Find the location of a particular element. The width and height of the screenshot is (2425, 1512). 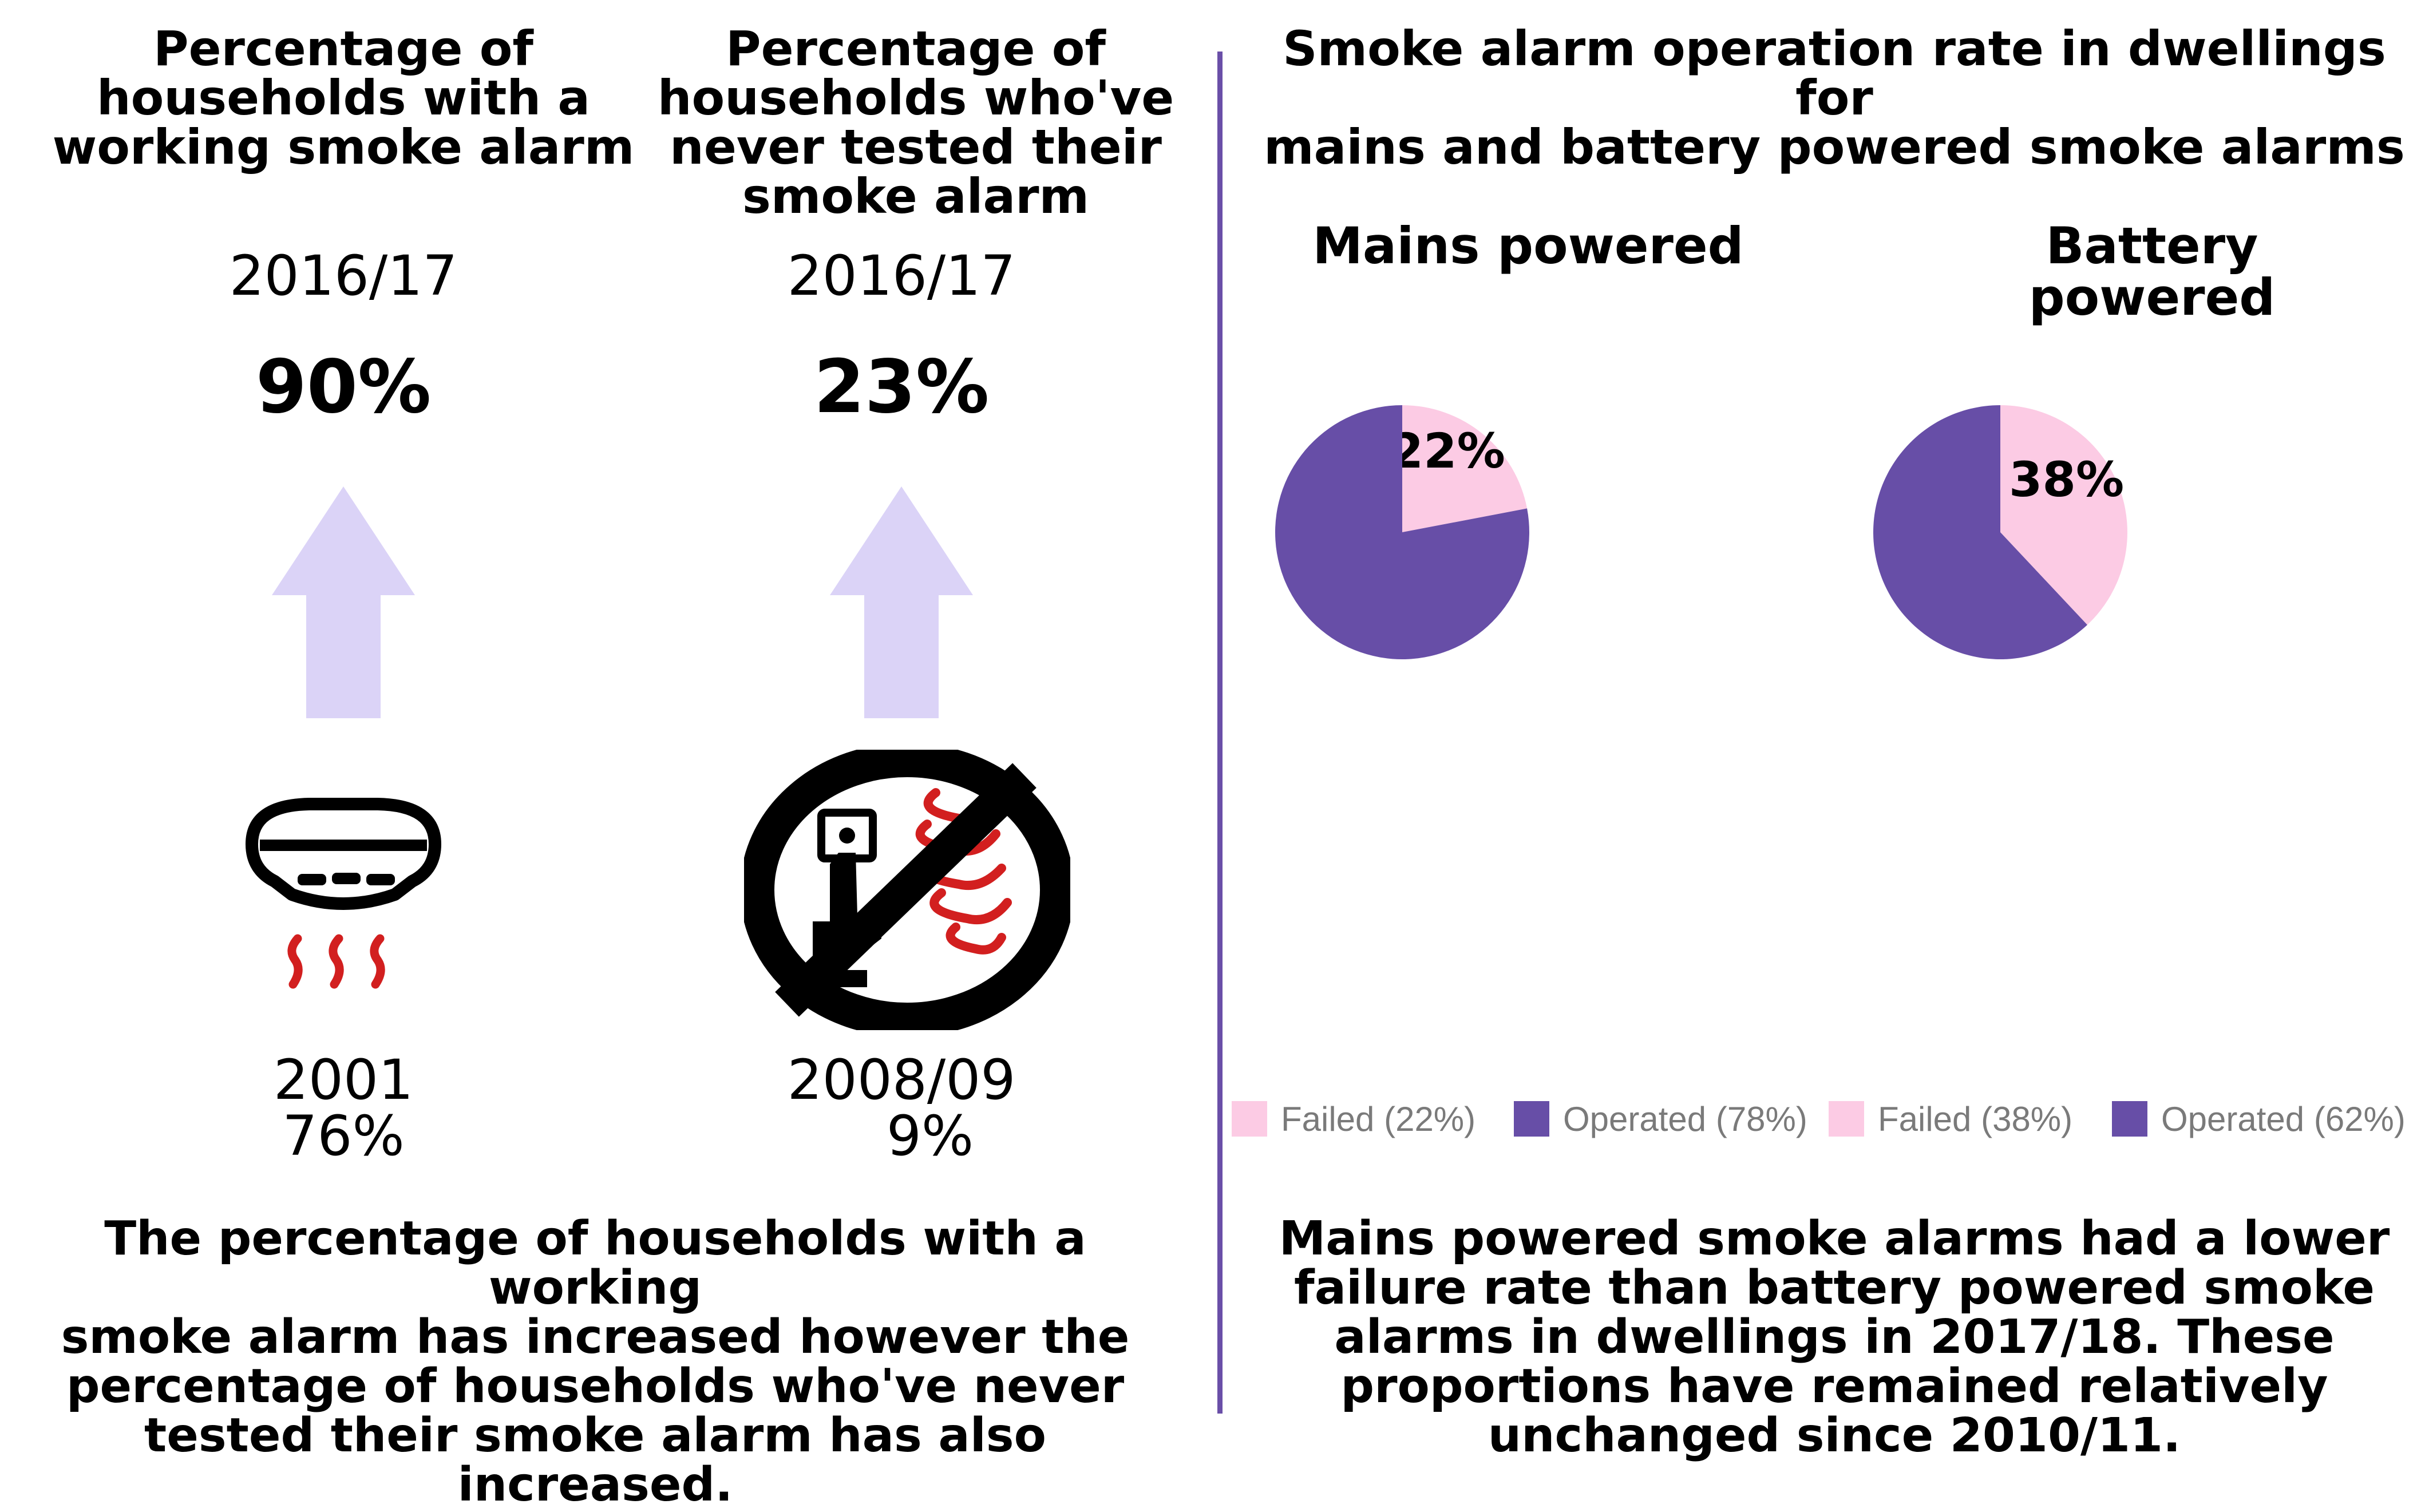

battery-pie-slice-operated is located at coordinates (1980, 532).